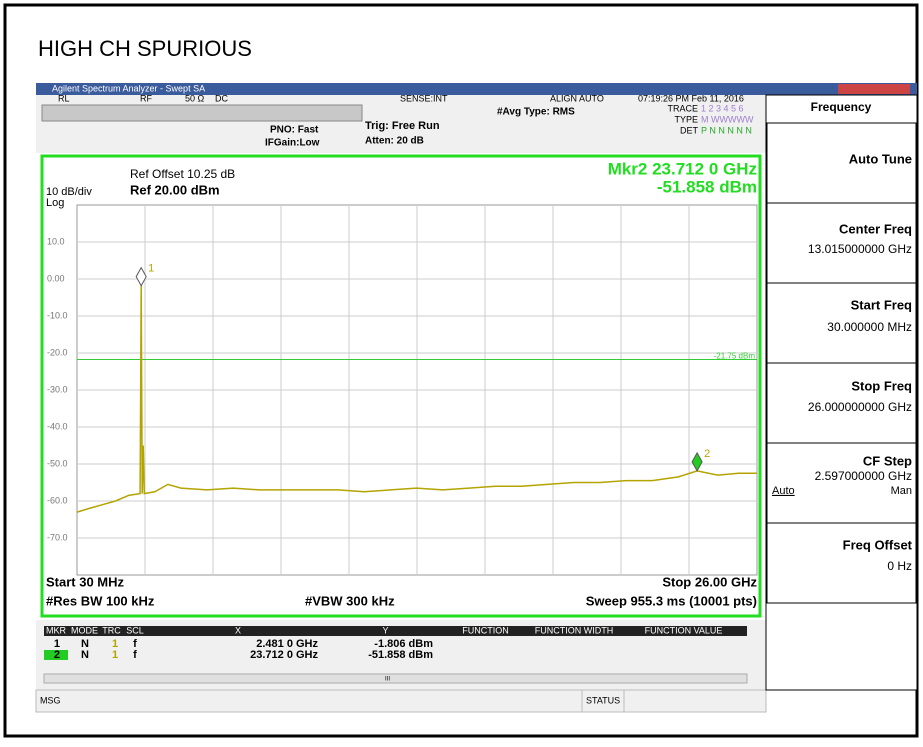 The width and height of the screenshot is (923, 747). What do you see at coordinates (682, 168) in the screenshot?
I see `marker-readout-x: Mkr2 23.712 0 GHz` at bounding box center [682, 168].